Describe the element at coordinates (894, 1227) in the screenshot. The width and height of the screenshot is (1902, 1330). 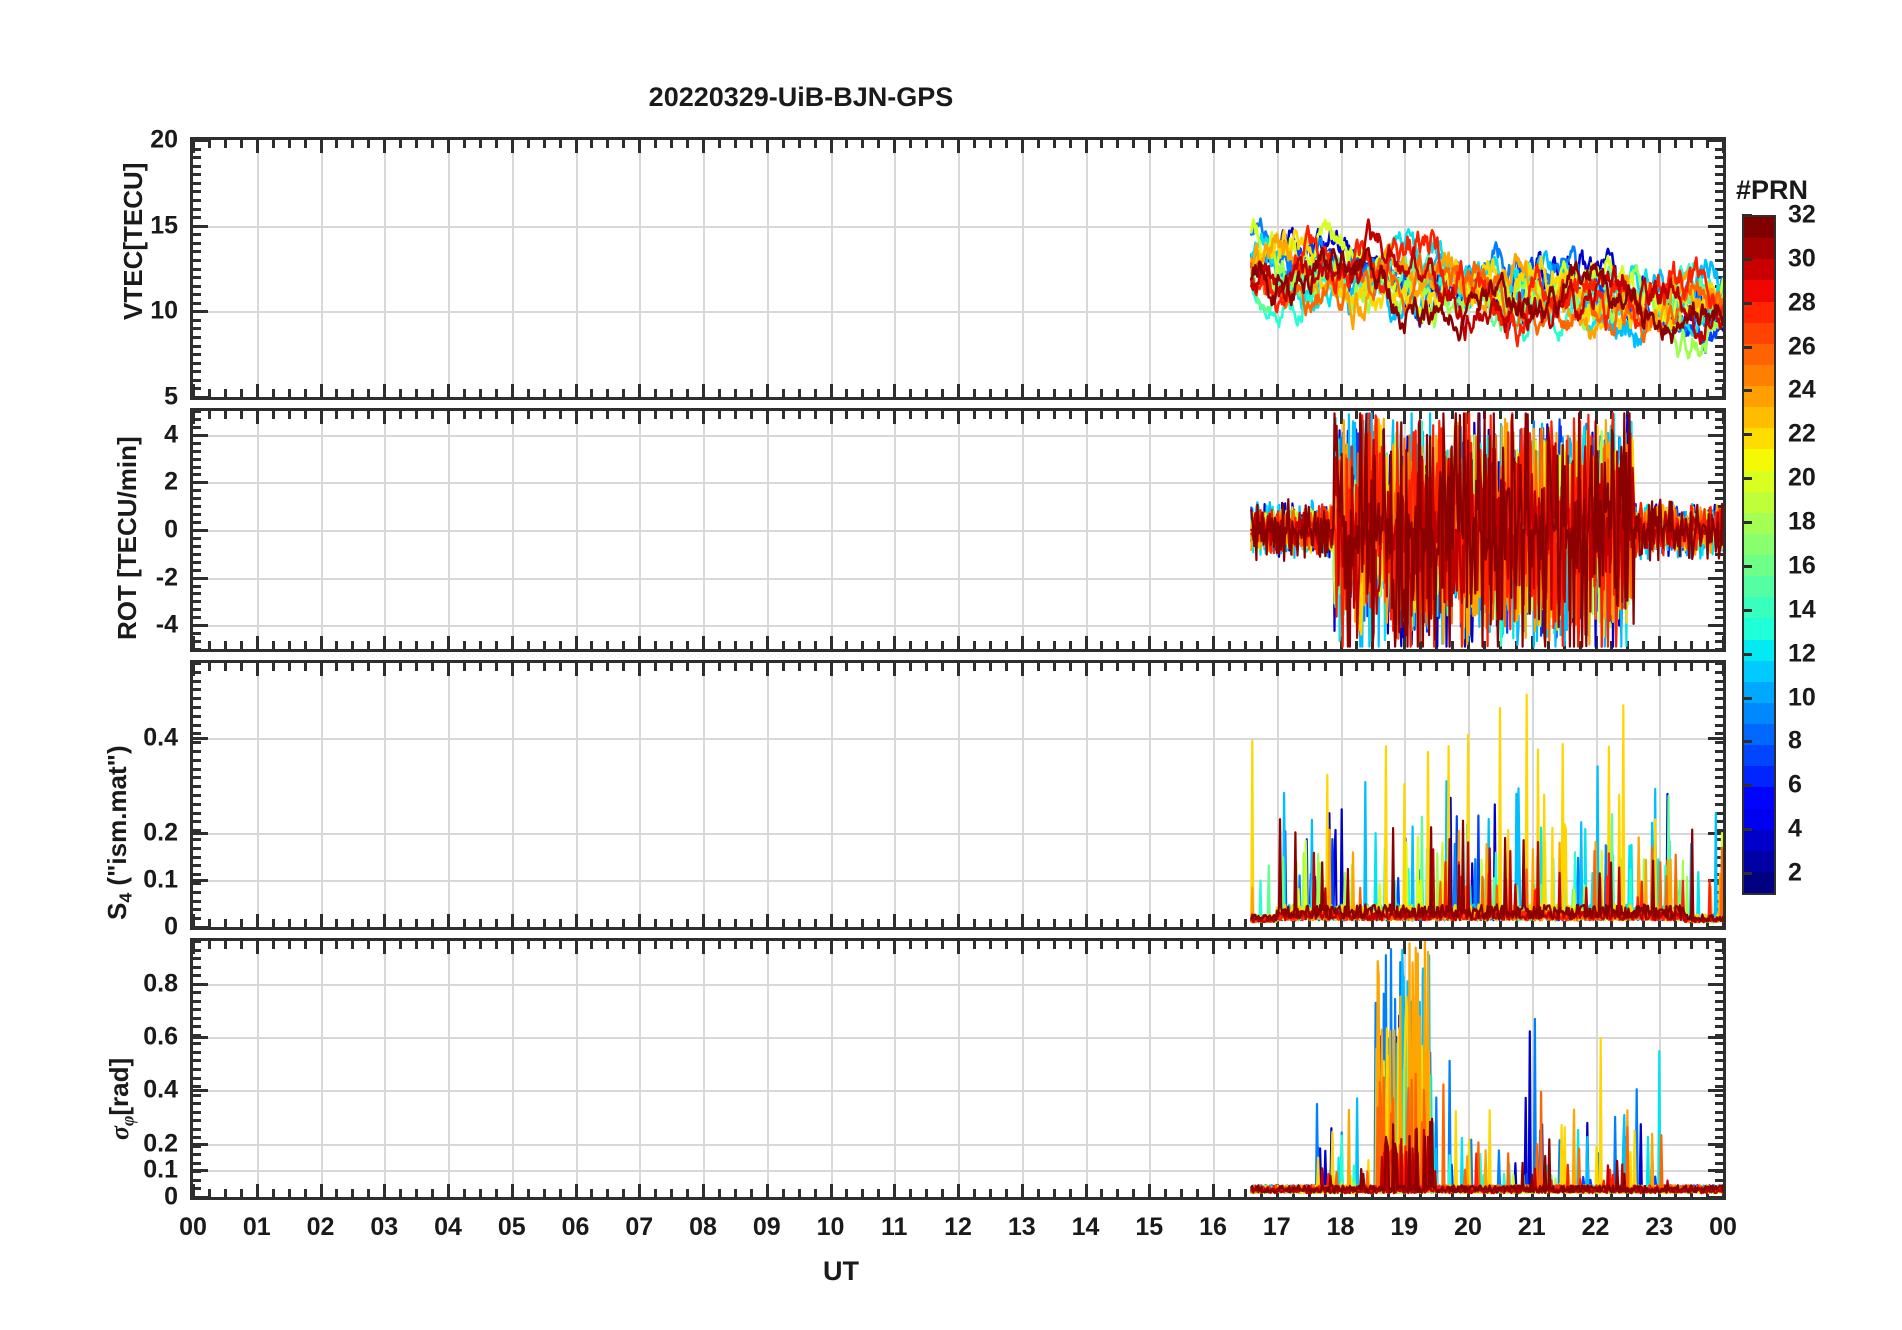
I see `x-tick-label: 11` at that location.